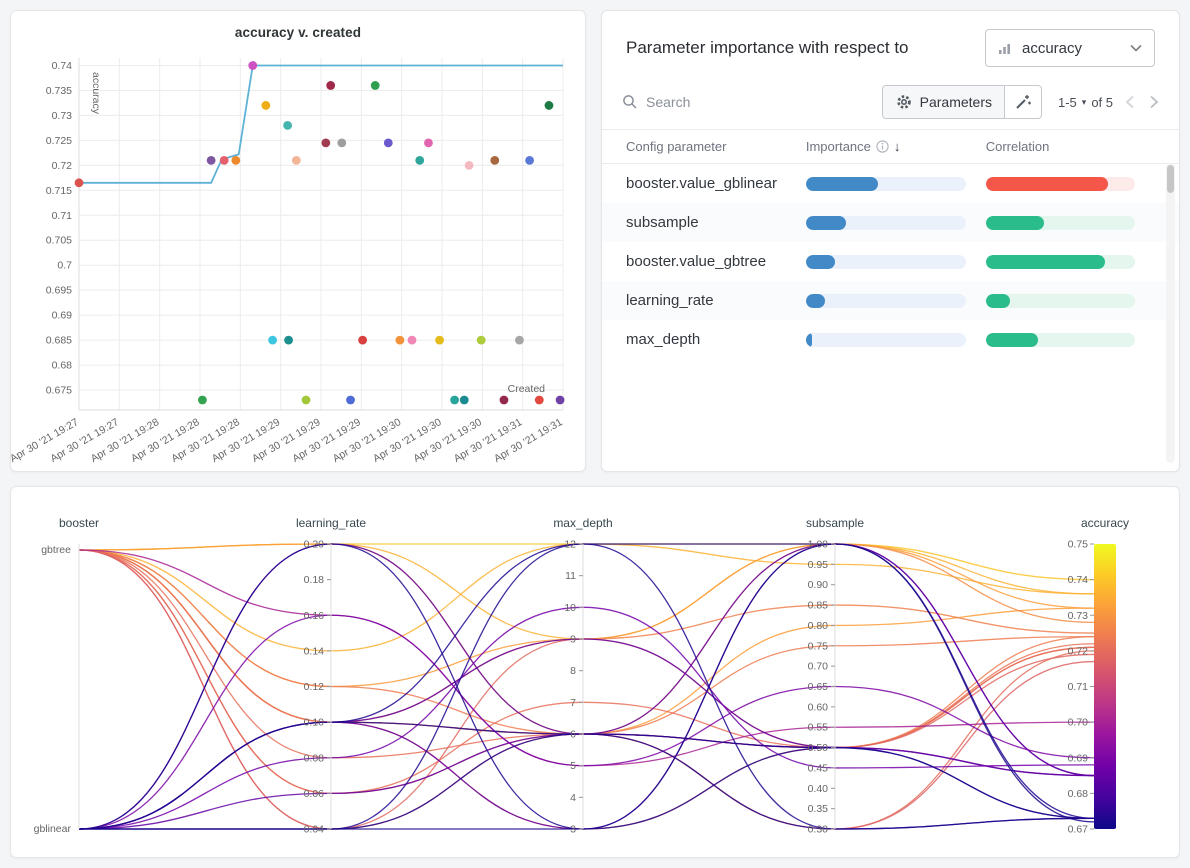 This screenshot has height=868, width=1190. I want to click on table-row: learning_rate, so click(890, 300).